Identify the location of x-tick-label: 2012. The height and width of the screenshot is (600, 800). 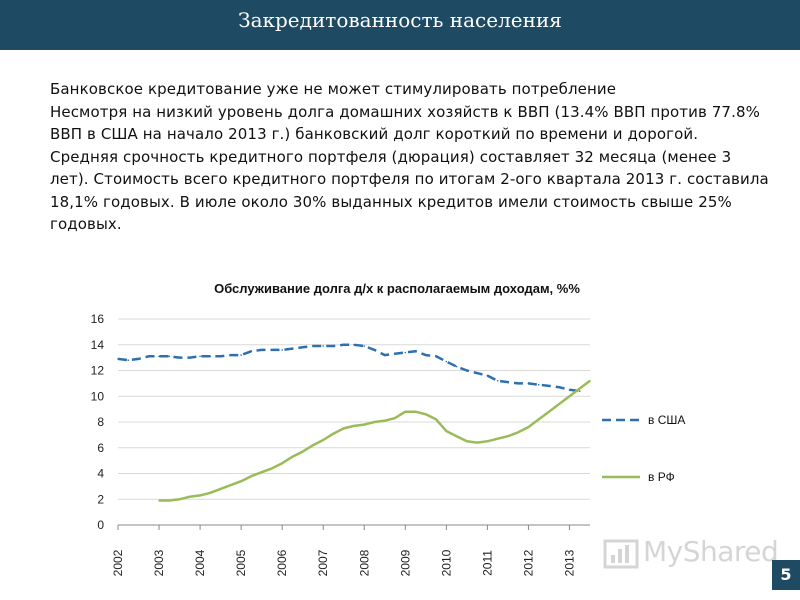
(528, 562).